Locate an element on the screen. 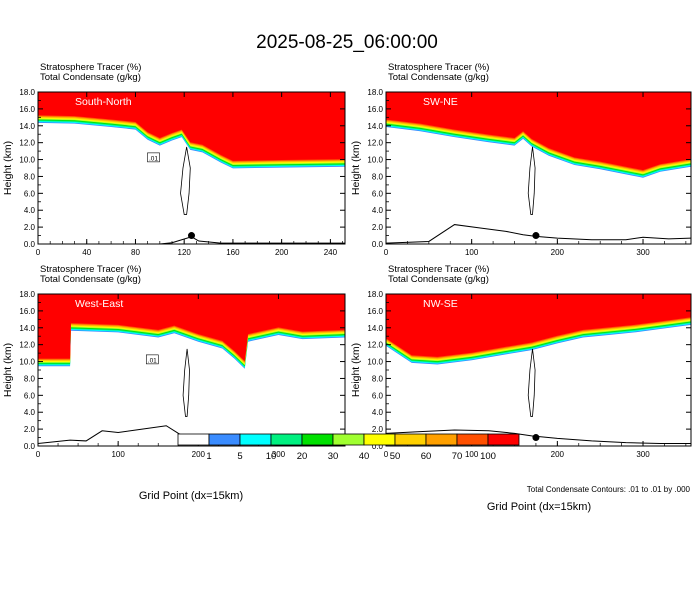  panel-label: West-East is located at coordinates (99, 304).